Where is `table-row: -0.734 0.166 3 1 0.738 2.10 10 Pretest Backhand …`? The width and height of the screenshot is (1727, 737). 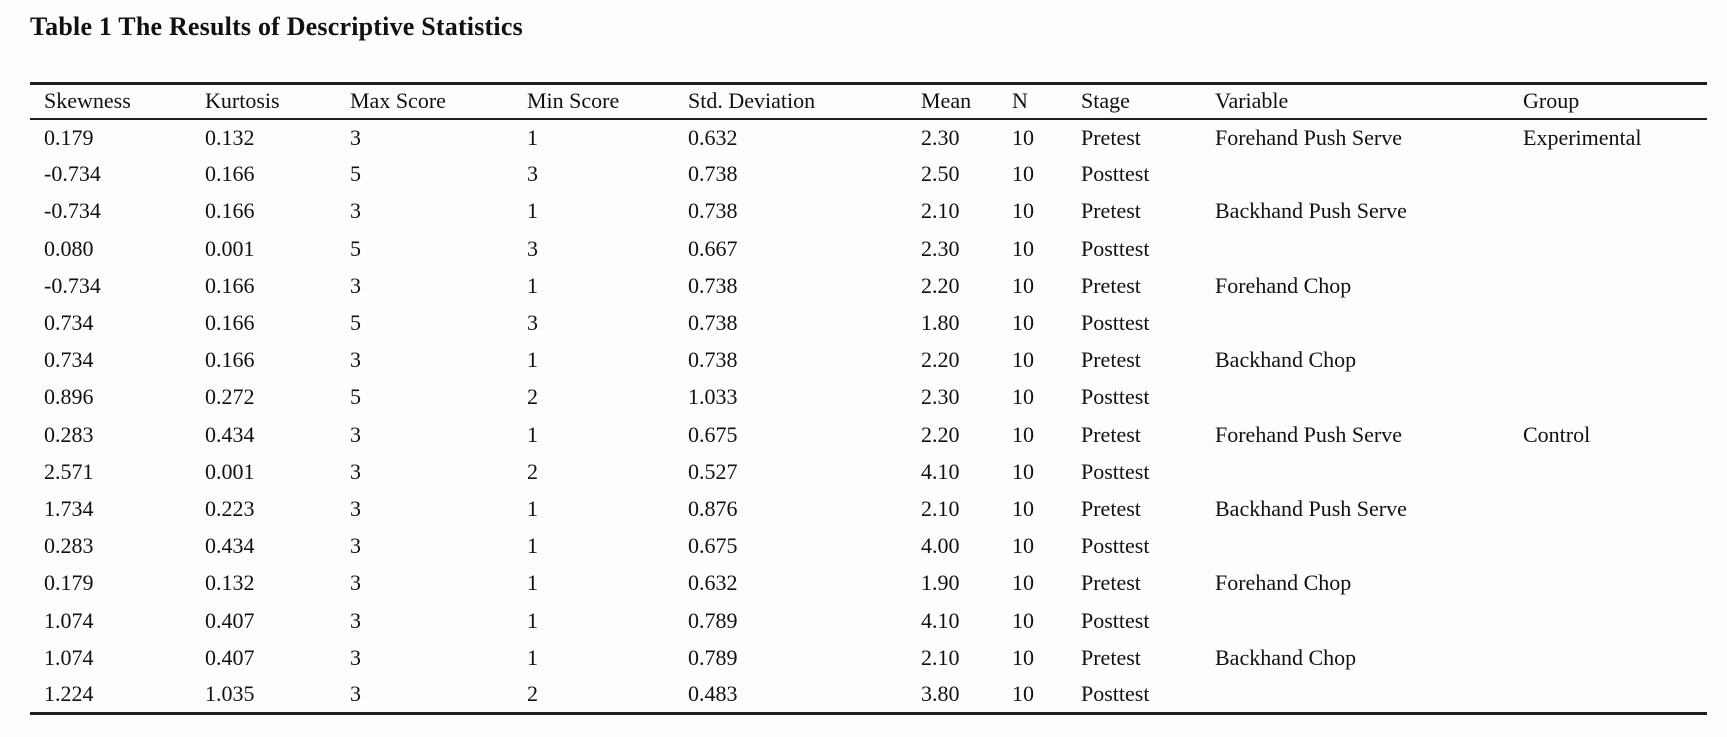
table-row: -0.734 0.166 3 1 0.738 2.10 10 Pretest Backhand … is located at coordinates (868, 211).